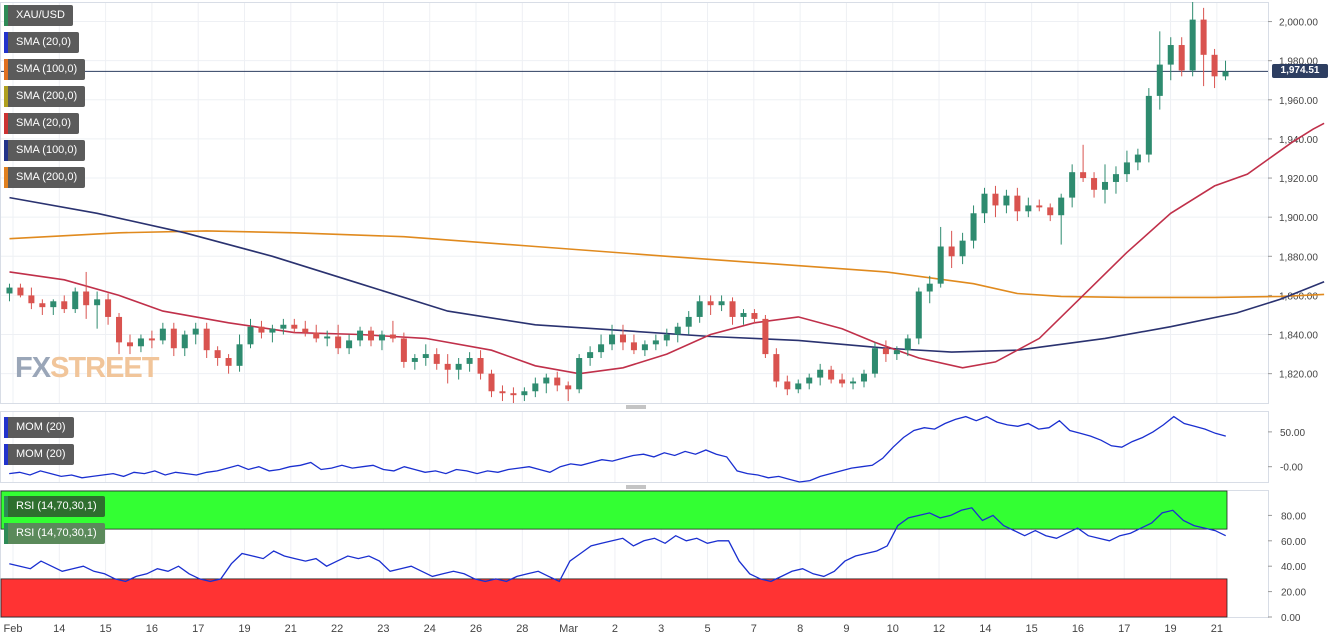  I want to click on x-tick-label: 17, so click(1124, 629).